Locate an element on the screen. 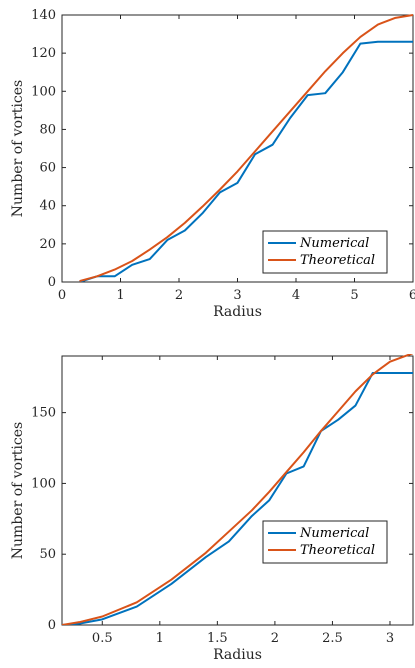 Image resolution: width=415 pixels, height=668 pixels. x-tick-label: 0 is located at coordinates (62, 295).